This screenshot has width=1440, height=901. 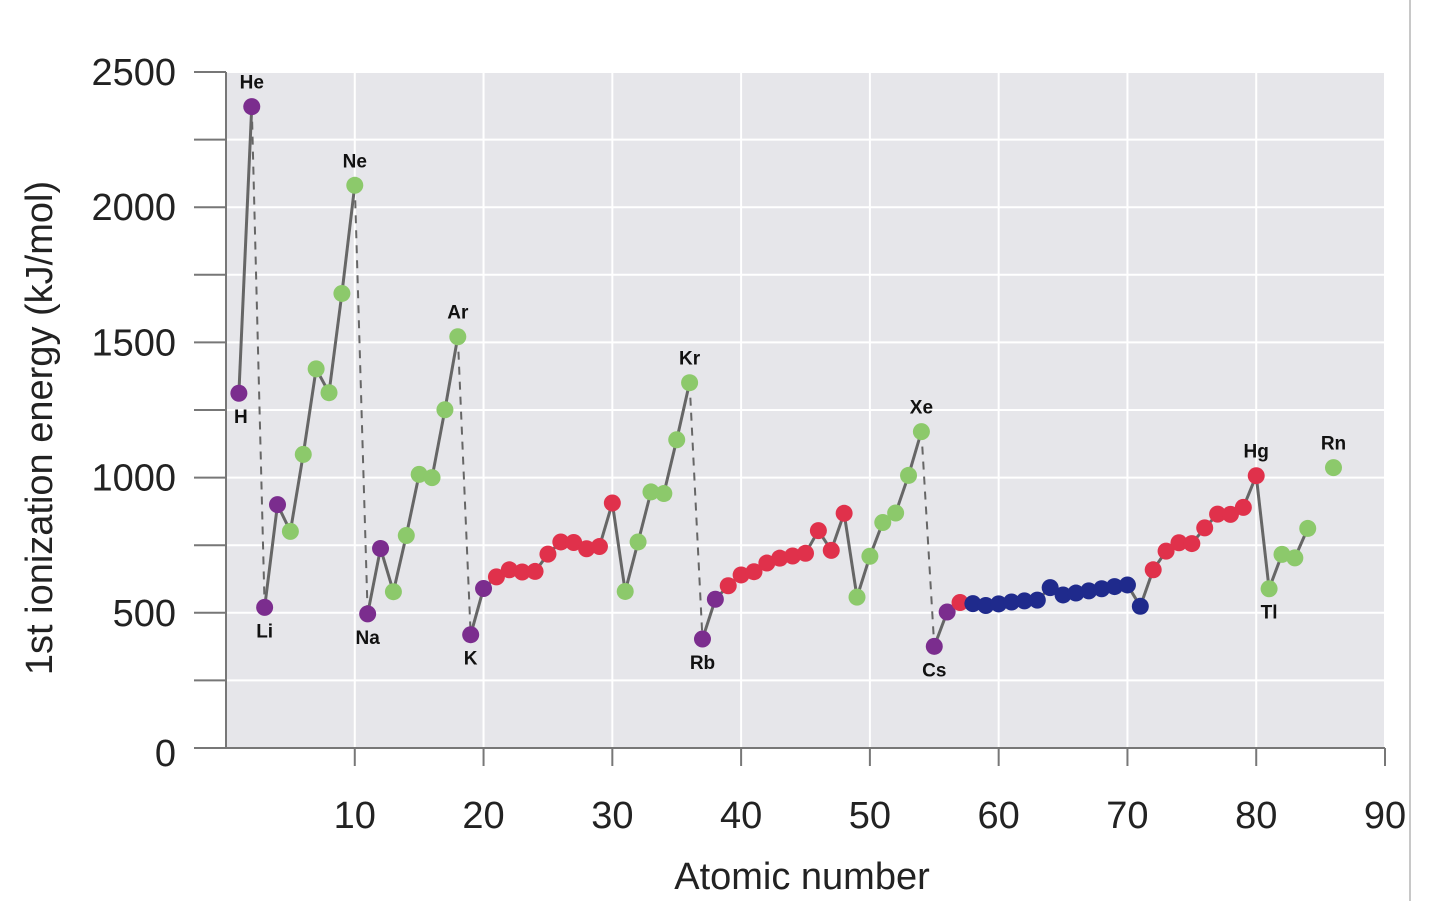 What do you see at coordinates (252, 83) in the screenshot?
I see `element-label: He` at bounding box center [252, 83].